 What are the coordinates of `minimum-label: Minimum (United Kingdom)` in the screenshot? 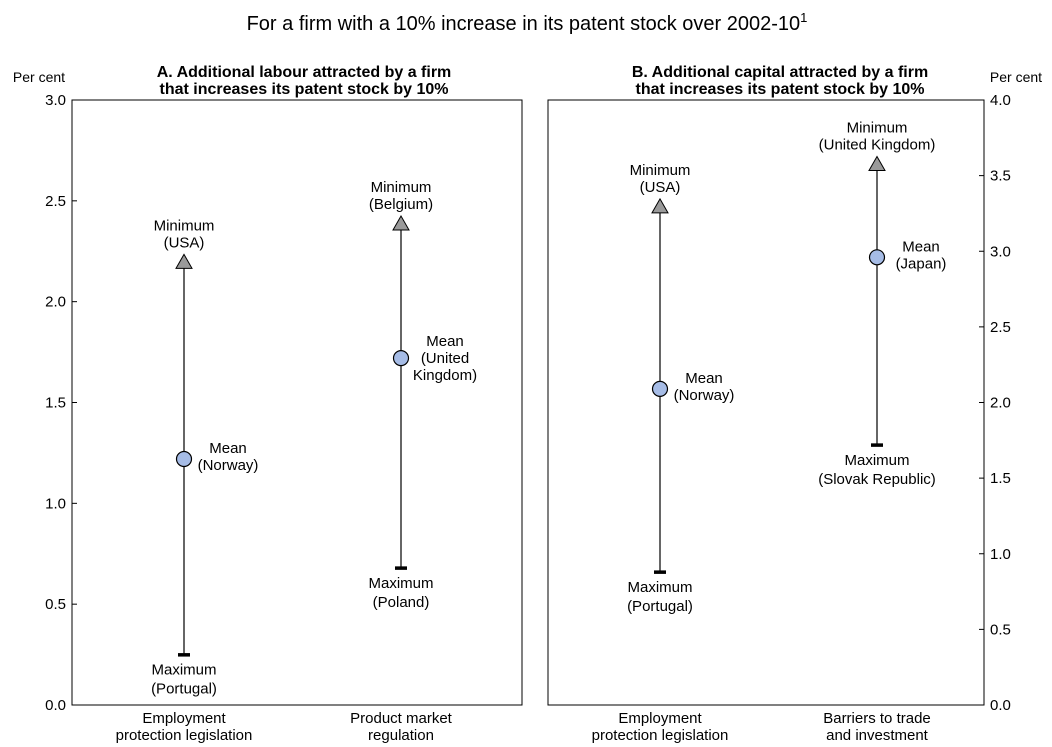 It's located at (877, 137).